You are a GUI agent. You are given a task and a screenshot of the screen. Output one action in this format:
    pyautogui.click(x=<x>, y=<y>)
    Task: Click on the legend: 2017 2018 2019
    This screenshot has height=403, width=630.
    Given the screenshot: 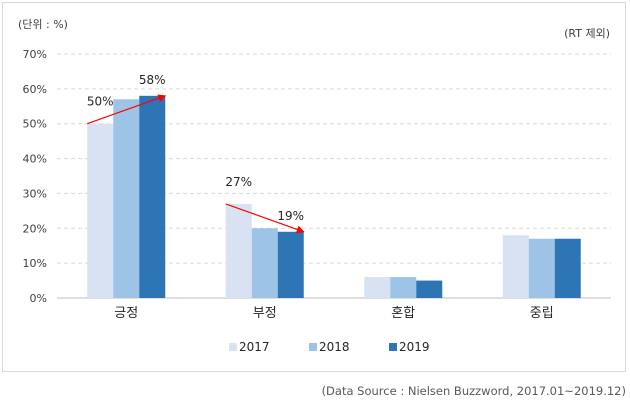 What is the action you would take?
    pyautogui.click(x=329, y=347)
    